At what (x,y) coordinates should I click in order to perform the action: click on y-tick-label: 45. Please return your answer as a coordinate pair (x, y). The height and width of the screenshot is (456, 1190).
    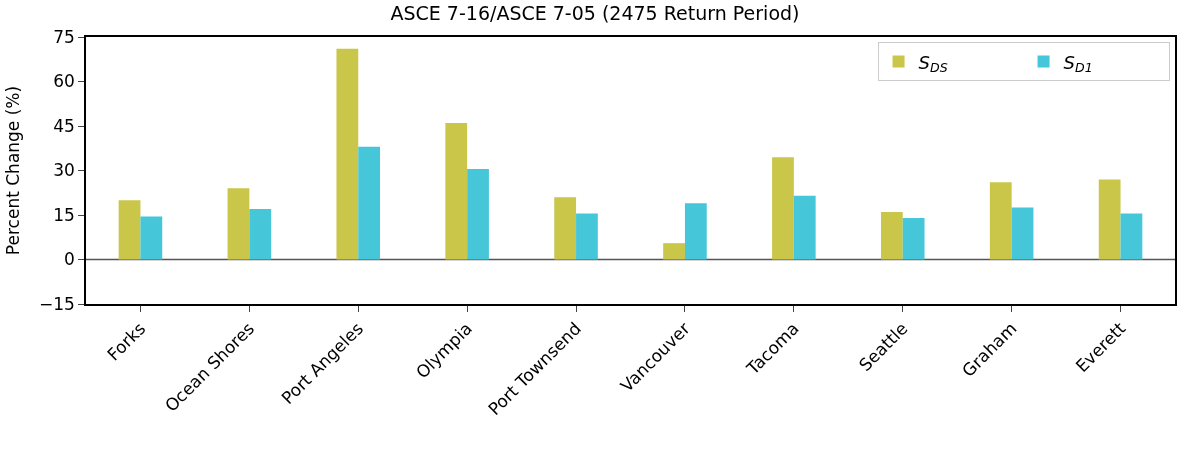
    Looking at the image, I should click on (64, 125).